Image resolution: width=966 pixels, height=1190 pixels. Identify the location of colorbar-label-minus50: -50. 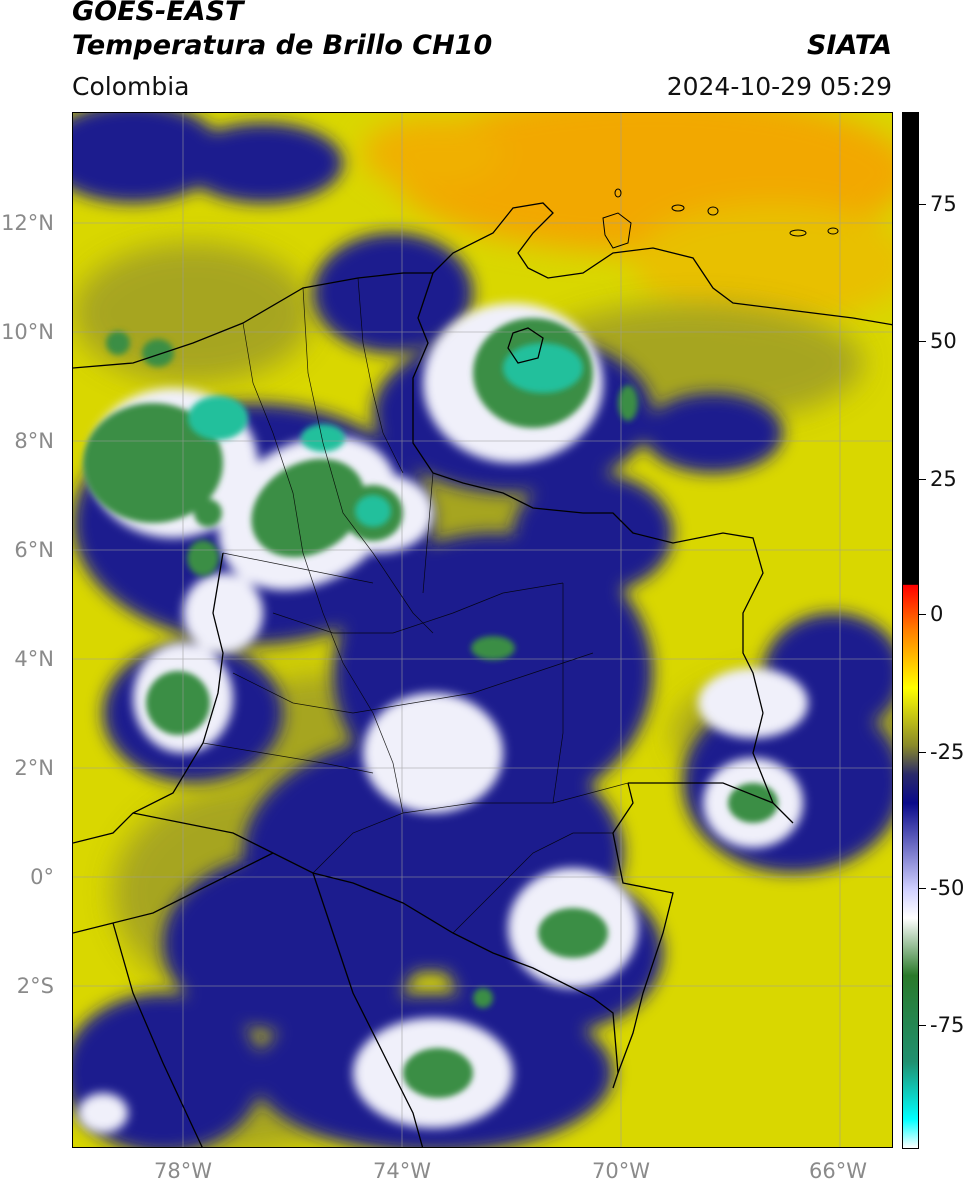
(947, 888).